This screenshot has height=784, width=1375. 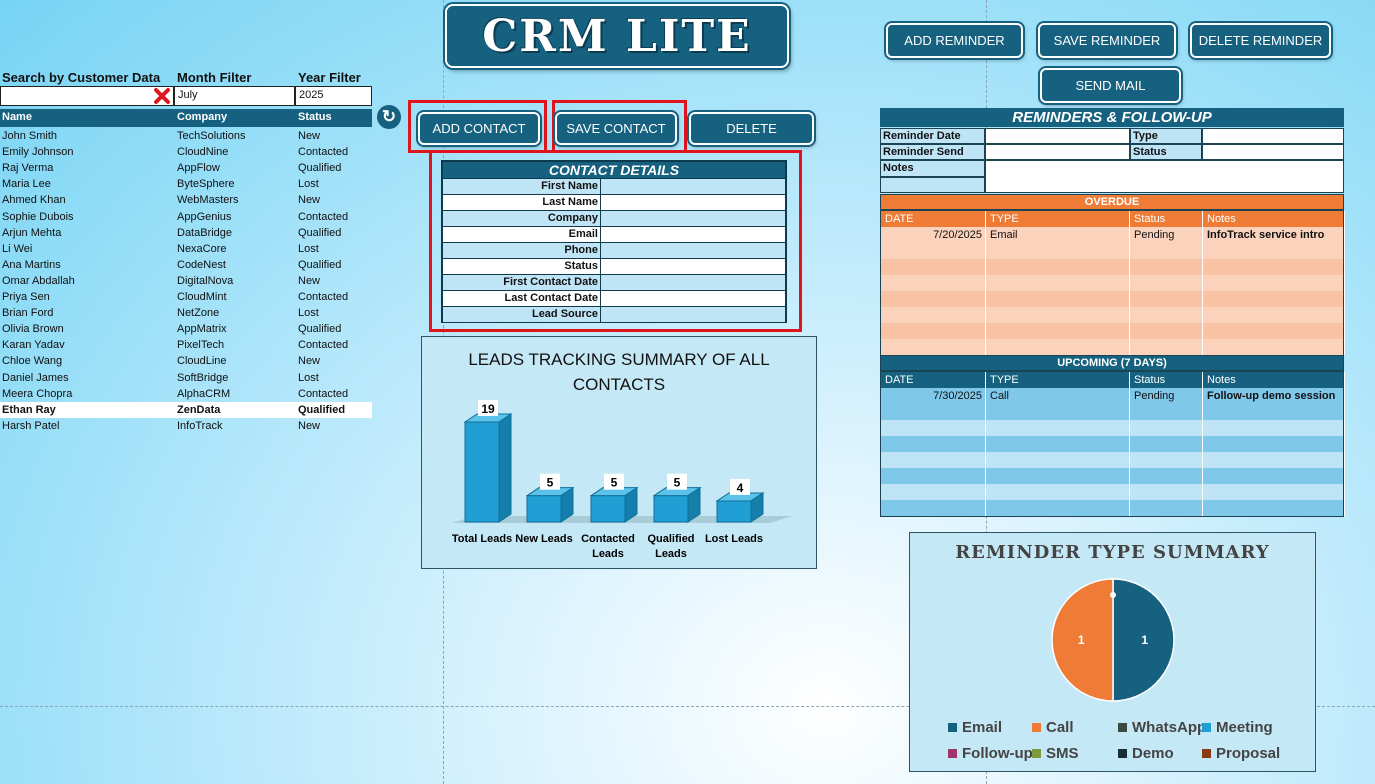 What do you see at coordinates (1166, 152) in the screenshot?
I see `status-label: Status` at bounding box center [1166, 152].